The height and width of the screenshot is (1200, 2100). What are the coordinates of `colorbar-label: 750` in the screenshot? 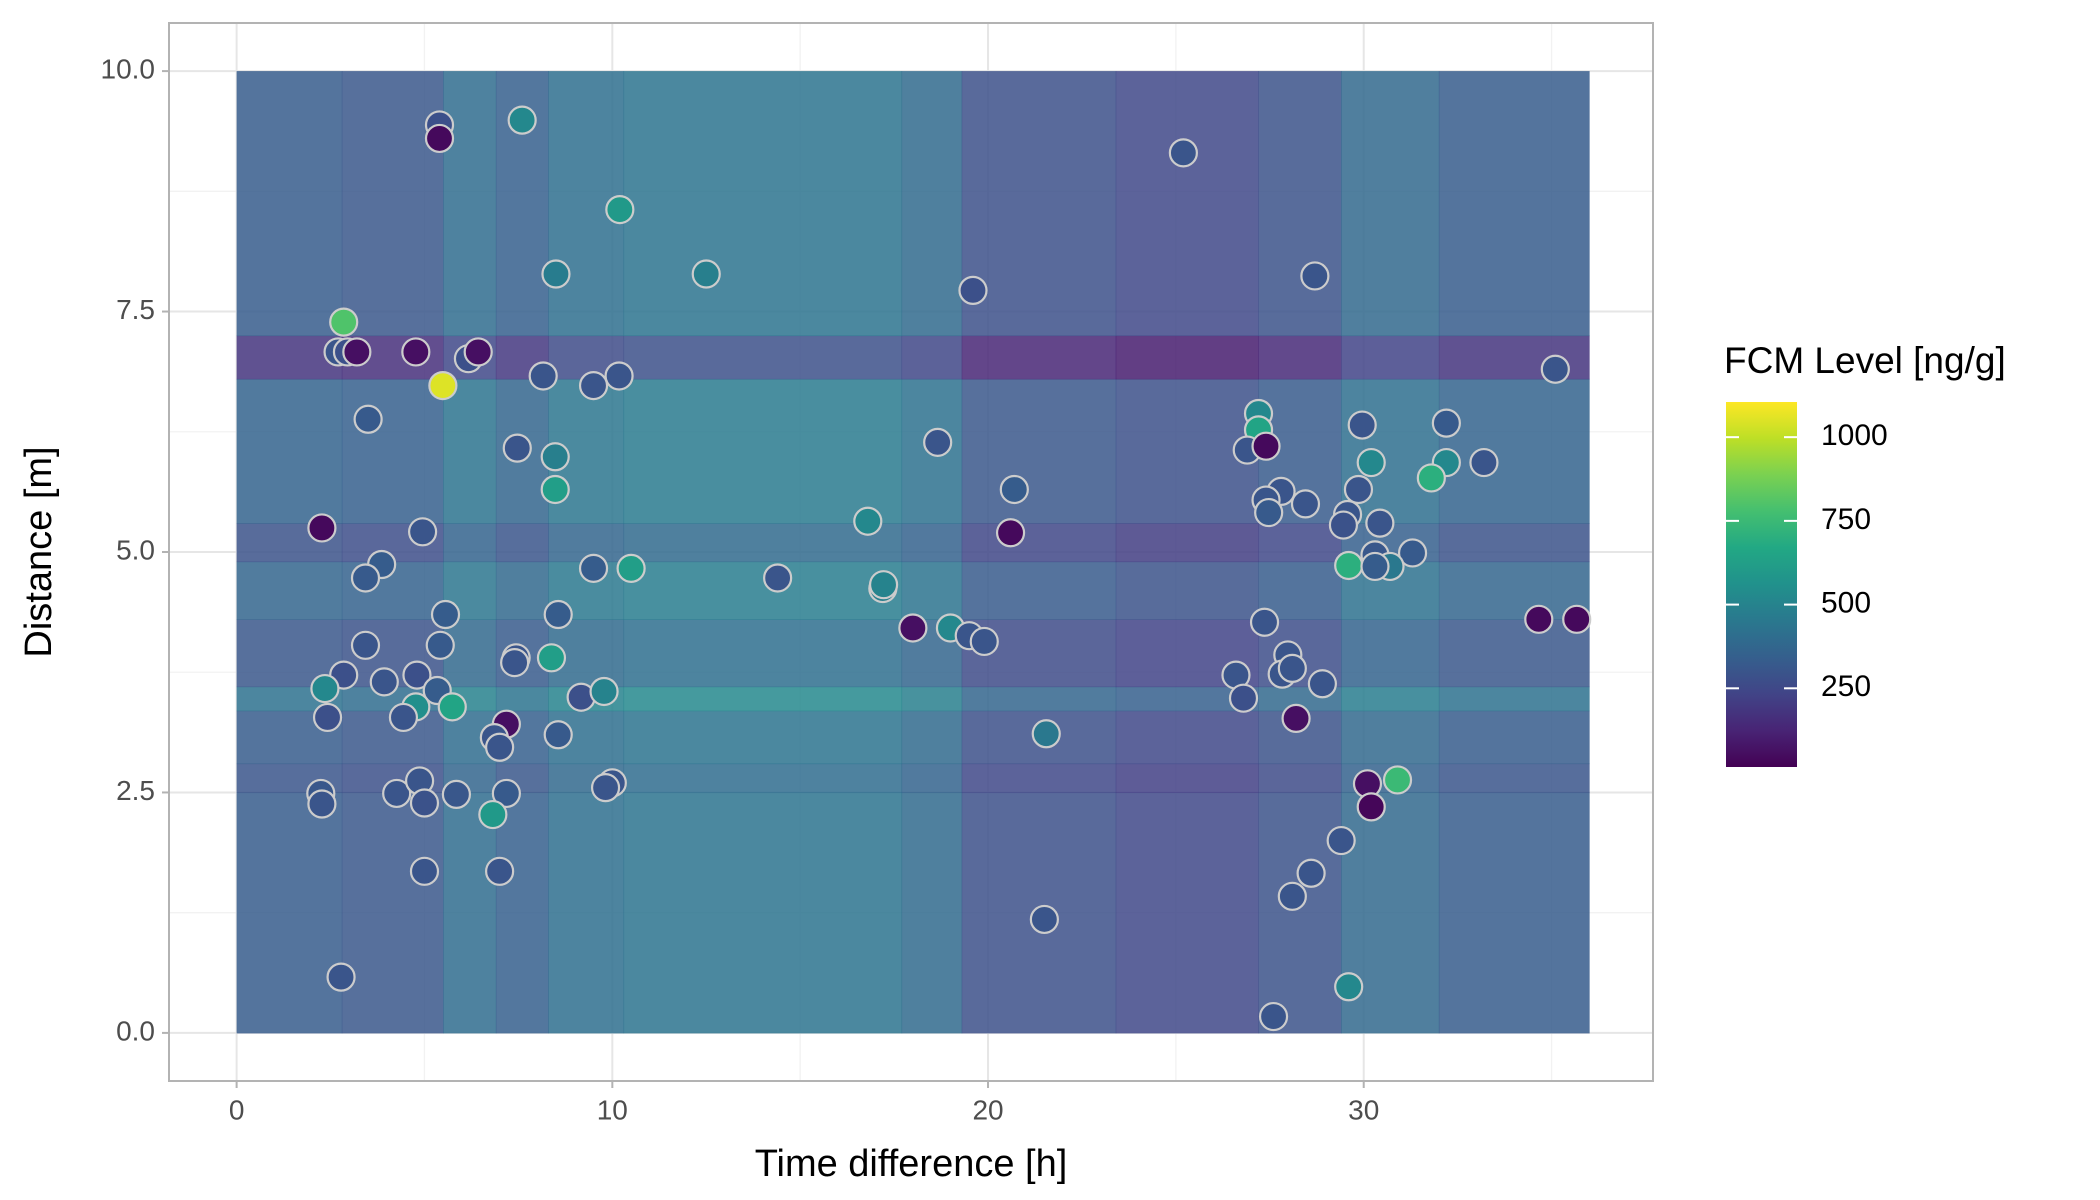 It's located at (1846, 519).